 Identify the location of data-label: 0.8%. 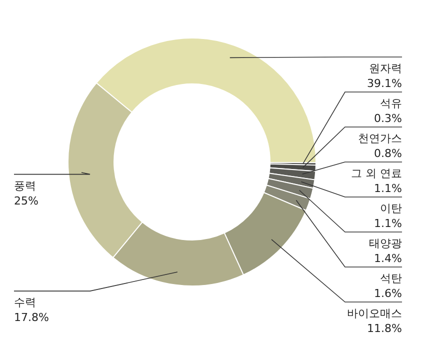
(388, 153).